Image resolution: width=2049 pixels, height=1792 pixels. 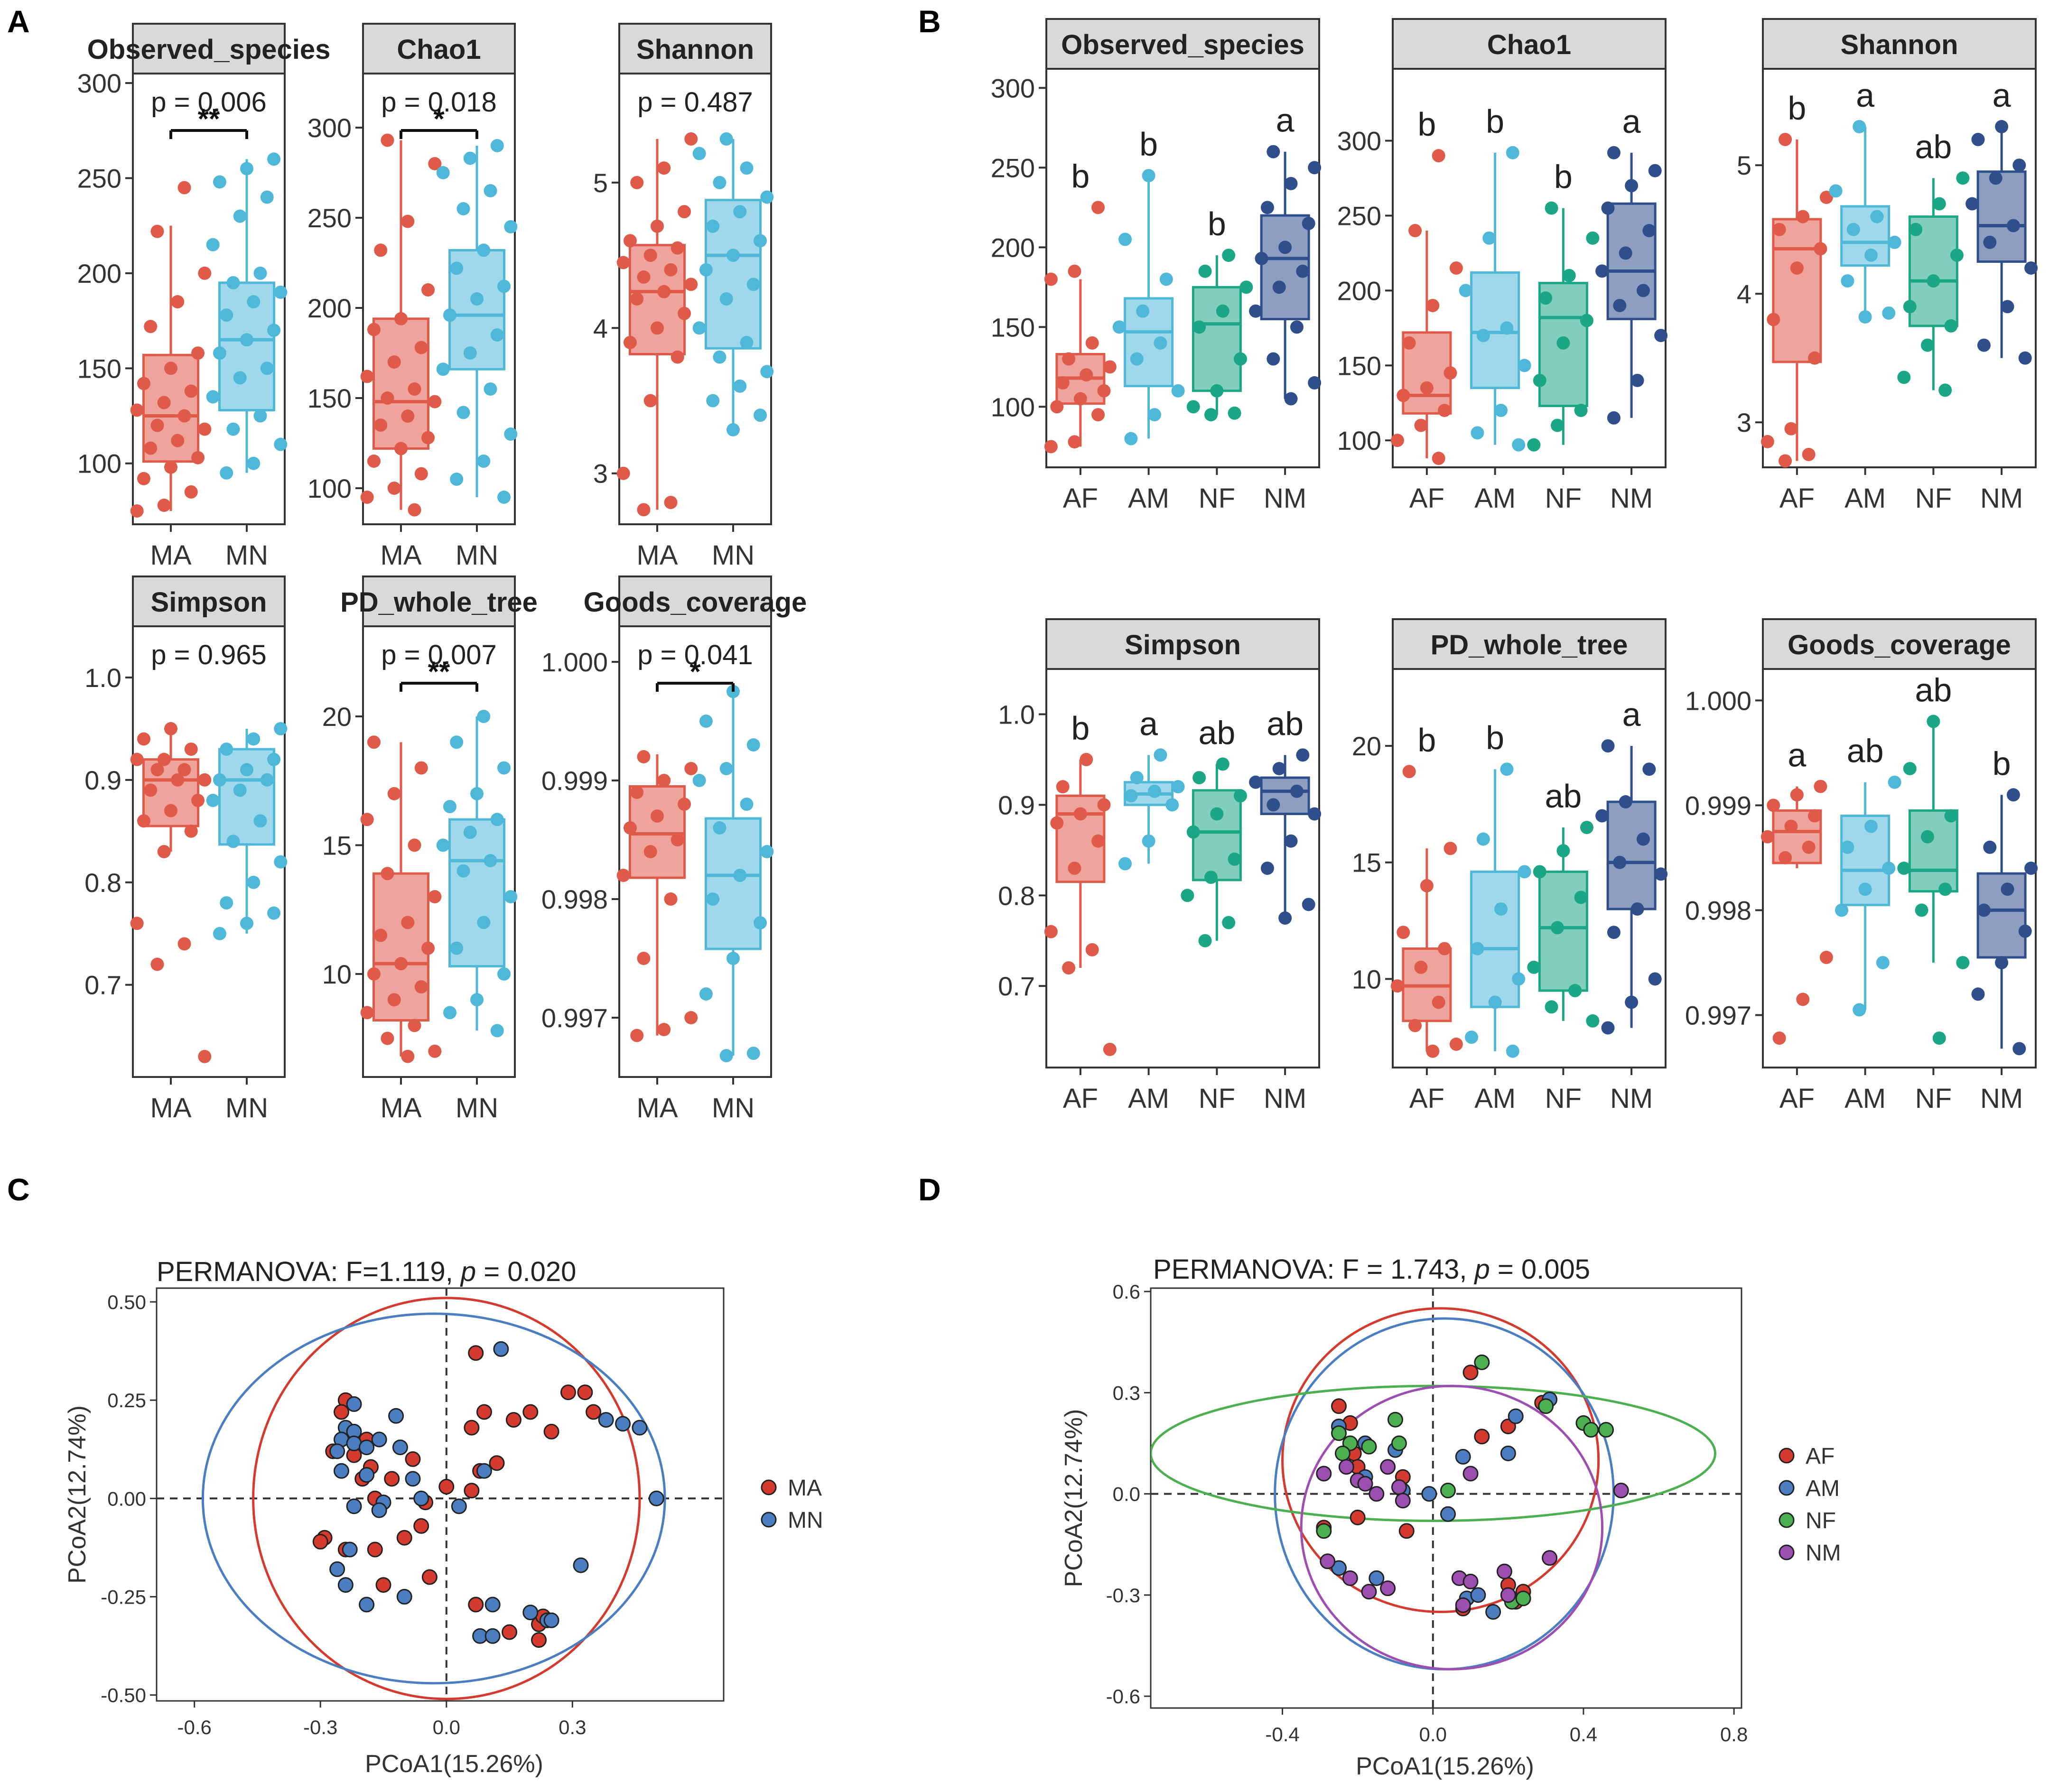 I want to click on panel-letter-d: D, so click(x=929, y=1189).